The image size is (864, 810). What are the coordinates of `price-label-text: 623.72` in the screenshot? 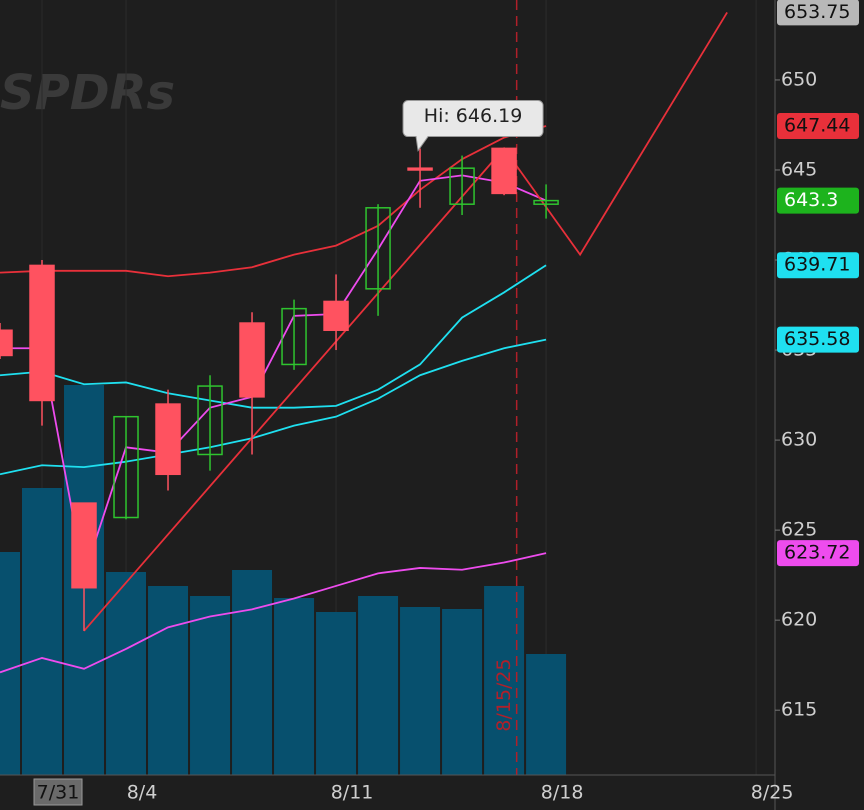 It's located at (817, 553).